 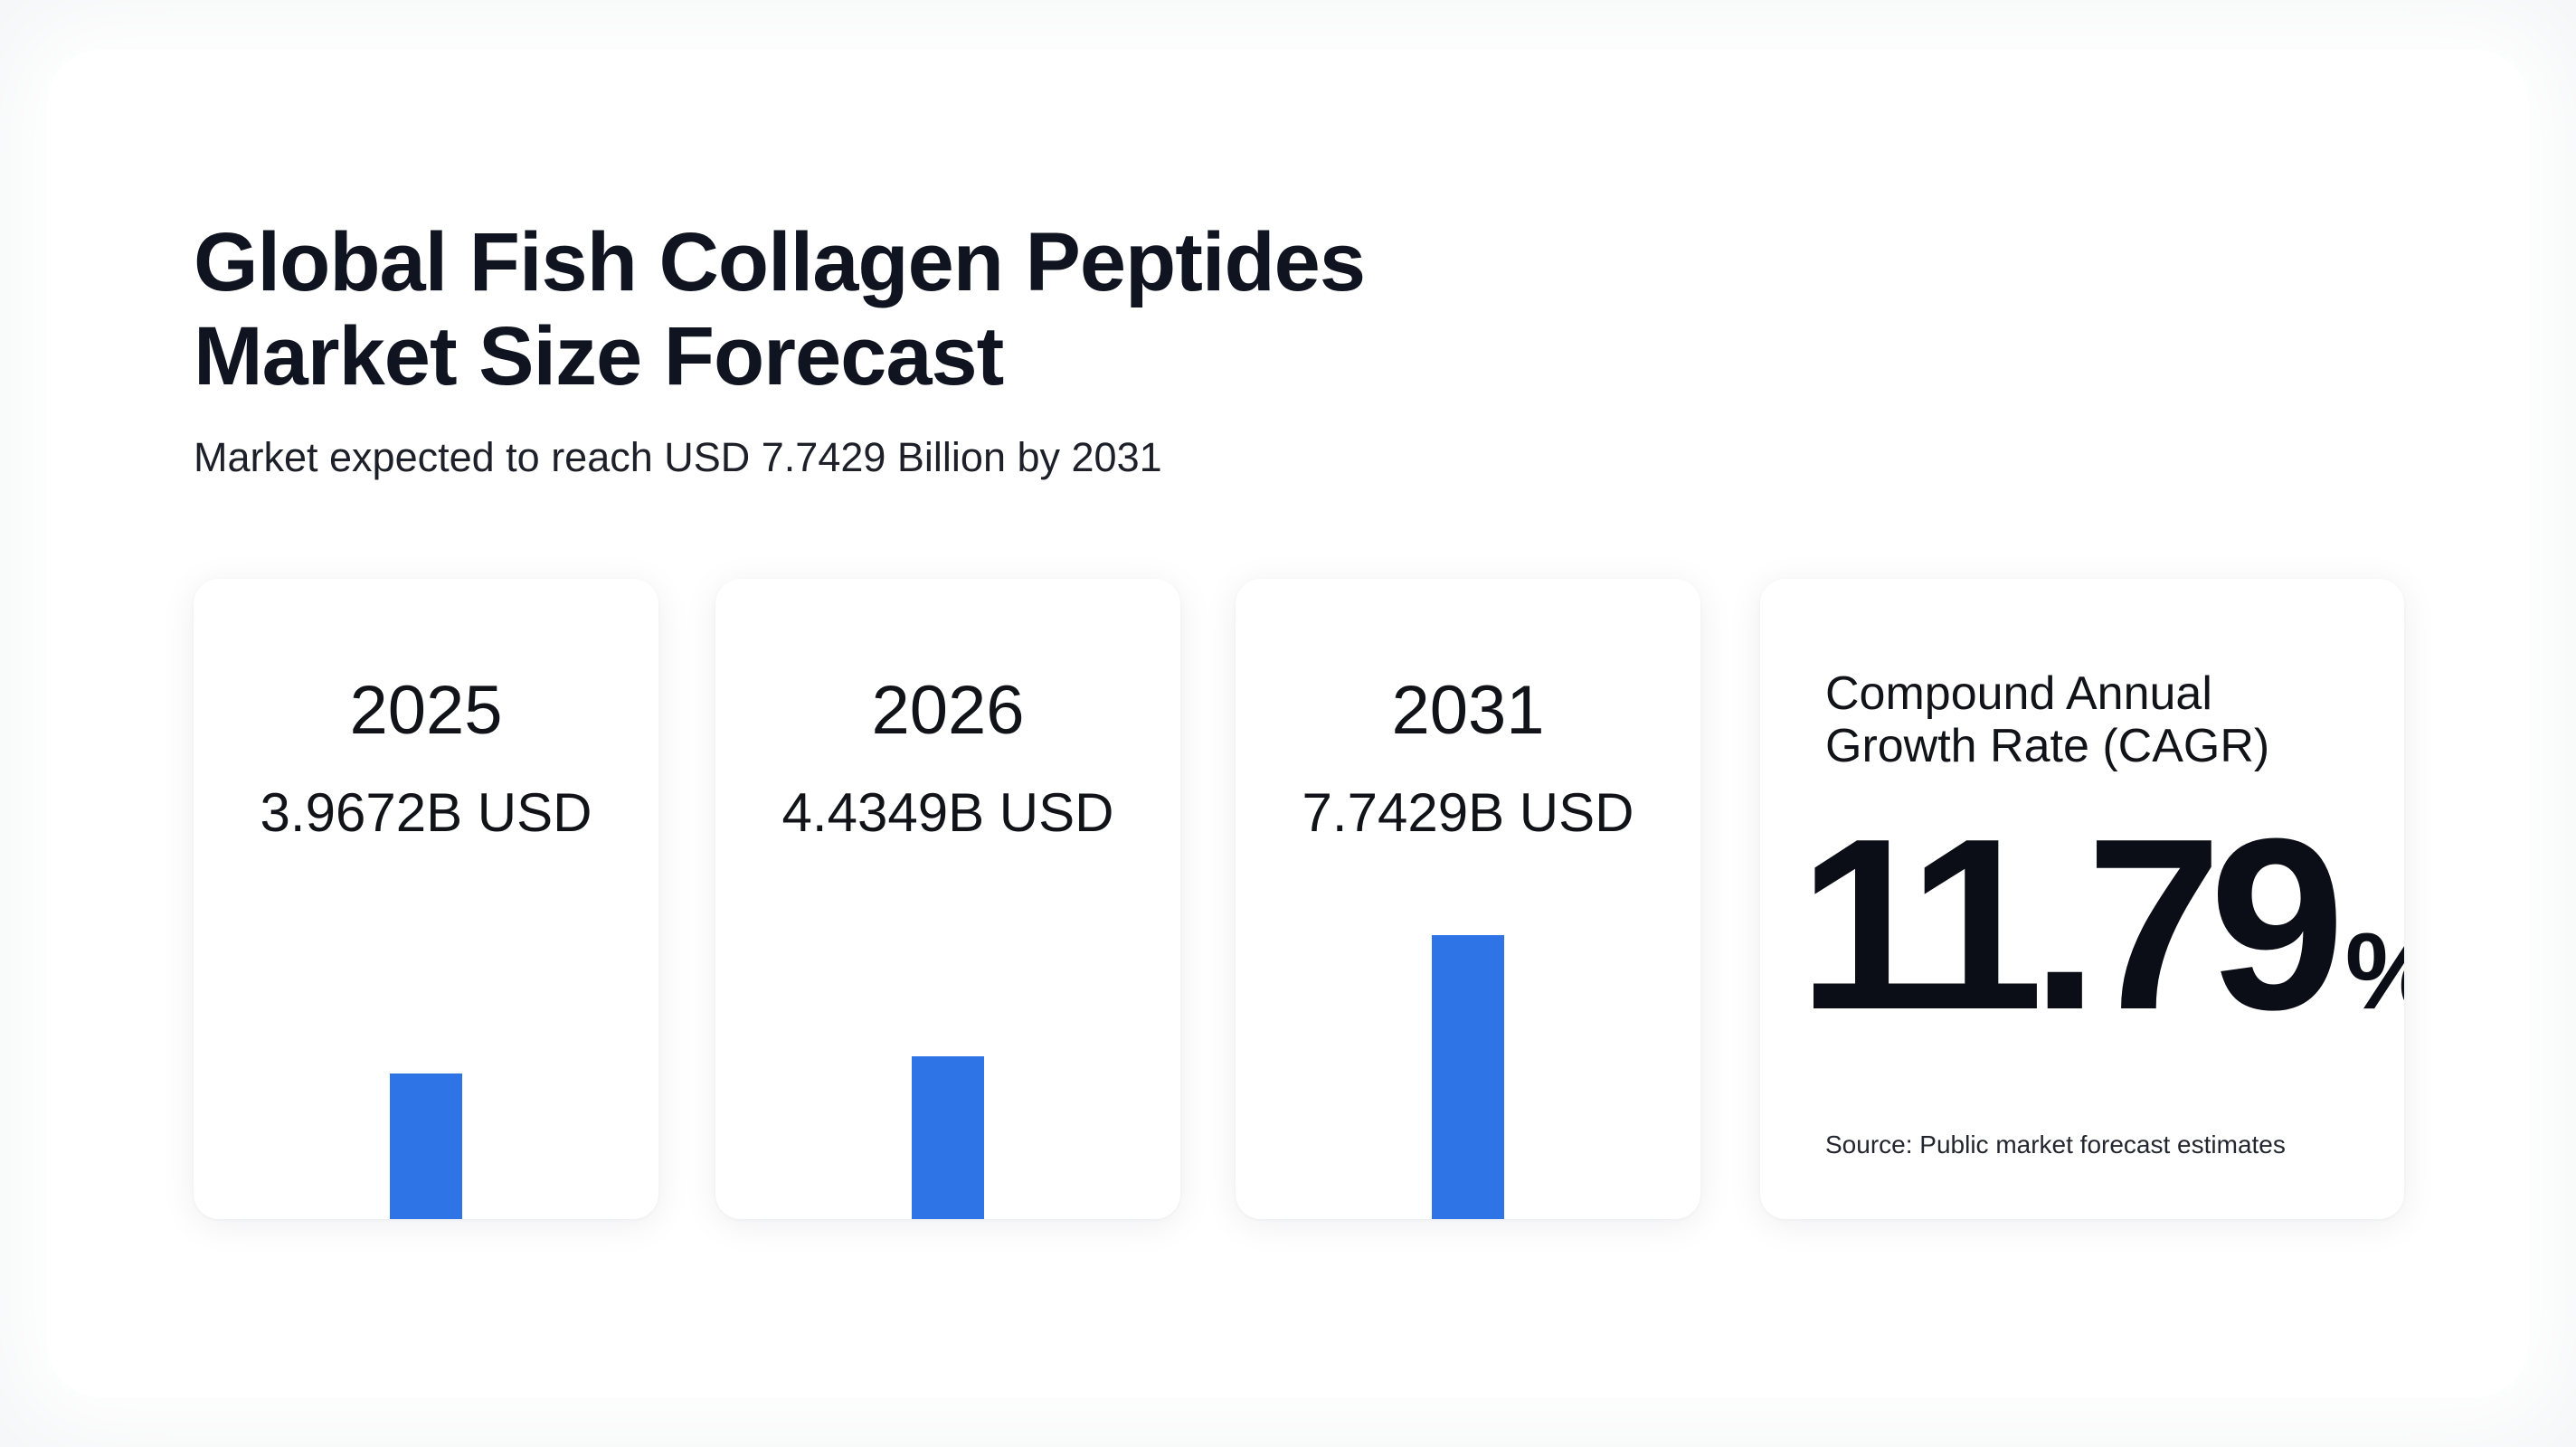 I want to click on cagr-label: Compound Annual Growth Rate (CAGR), so click(x=2047, y=719).